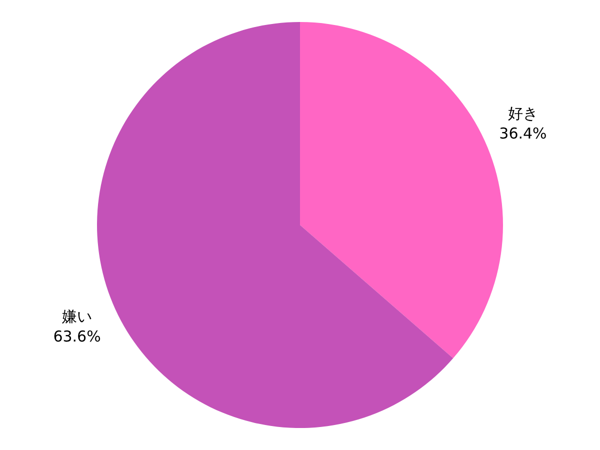 The image size is (600, 450). Describe the element at coordinates (77, 337) in the screenshot. I see `data-label: 63.6%` at that location.